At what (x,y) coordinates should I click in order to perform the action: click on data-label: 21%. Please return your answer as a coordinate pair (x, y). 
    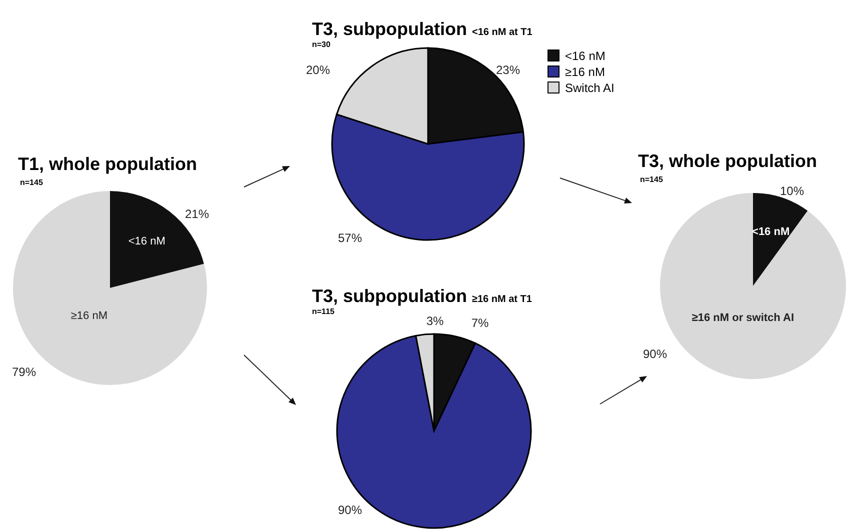
    Looking at the image, I should click on (197, 214).